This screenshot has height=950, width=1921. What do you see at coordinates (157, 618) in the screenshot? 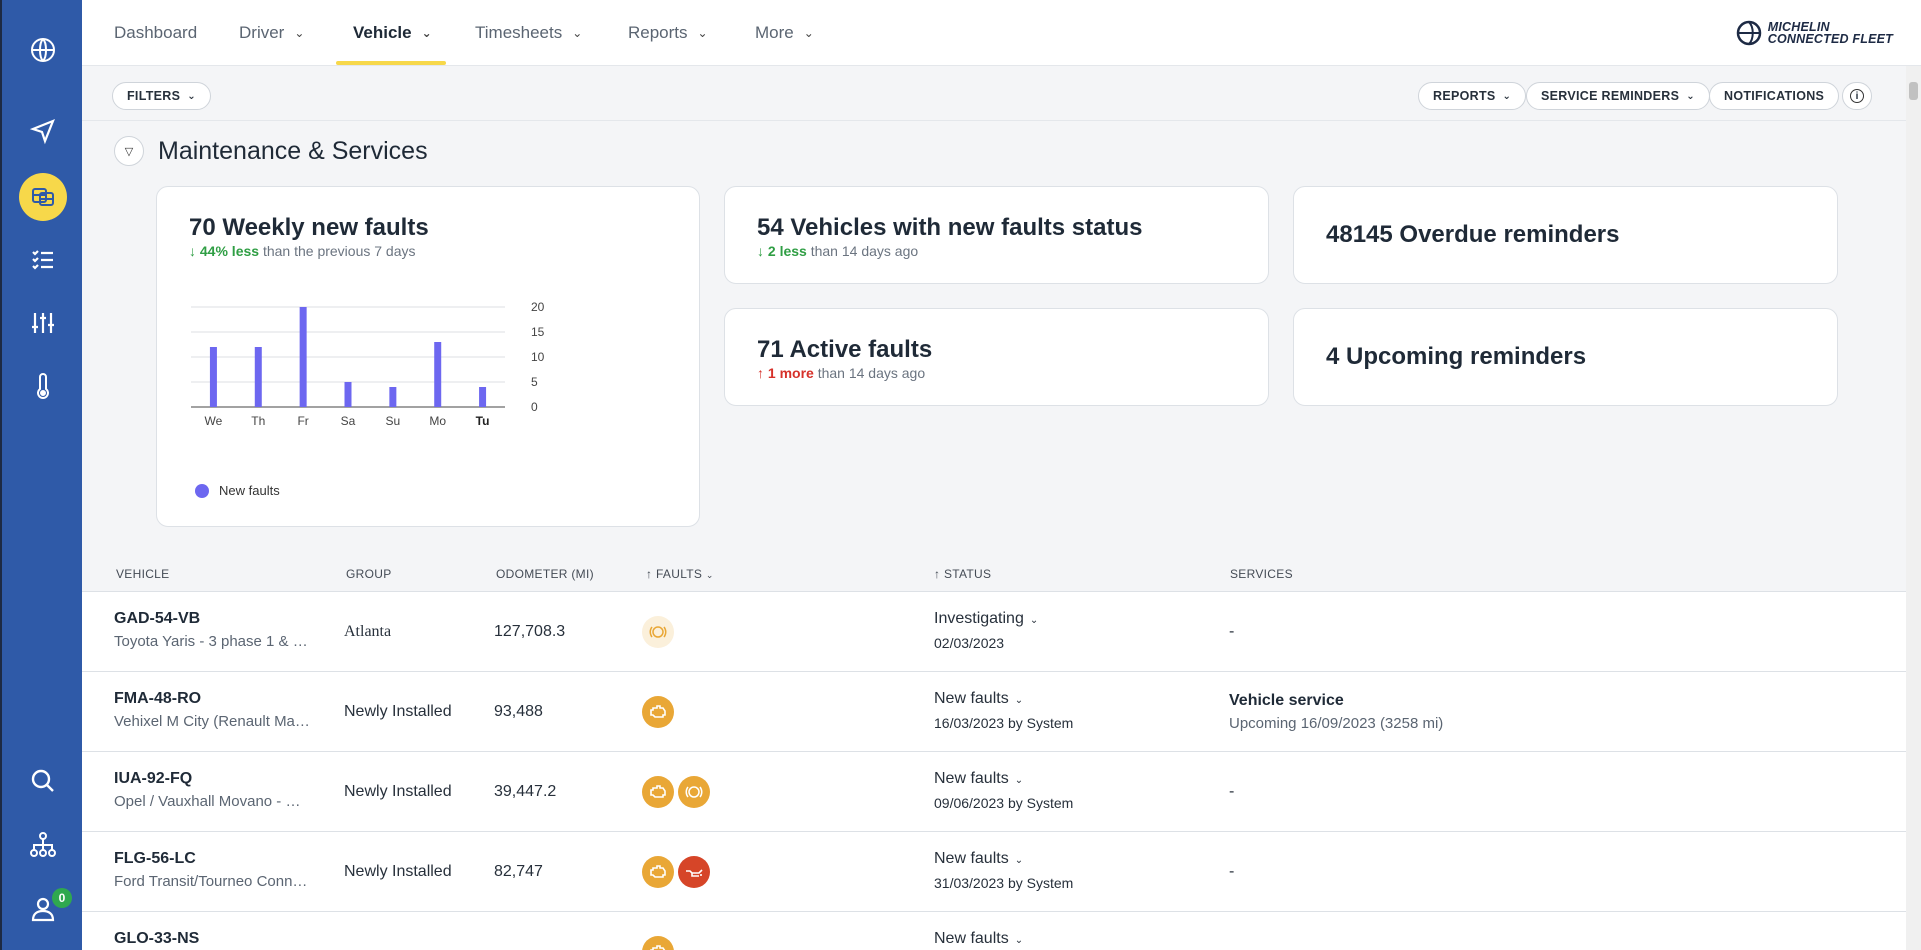
I see `vehicle-plate: GAD-54-VB` at bounding box center [157, 618].